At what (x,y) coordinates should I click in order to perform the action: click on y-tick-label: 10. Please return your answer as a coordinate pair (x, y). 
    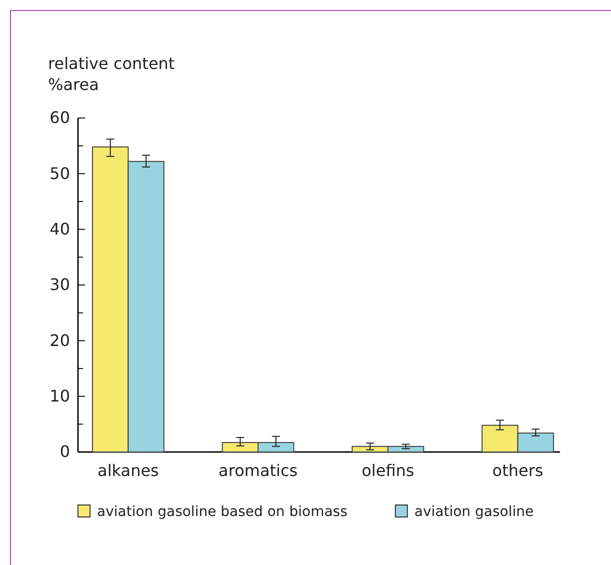
    Looking at the image, I should click on (60, 396).